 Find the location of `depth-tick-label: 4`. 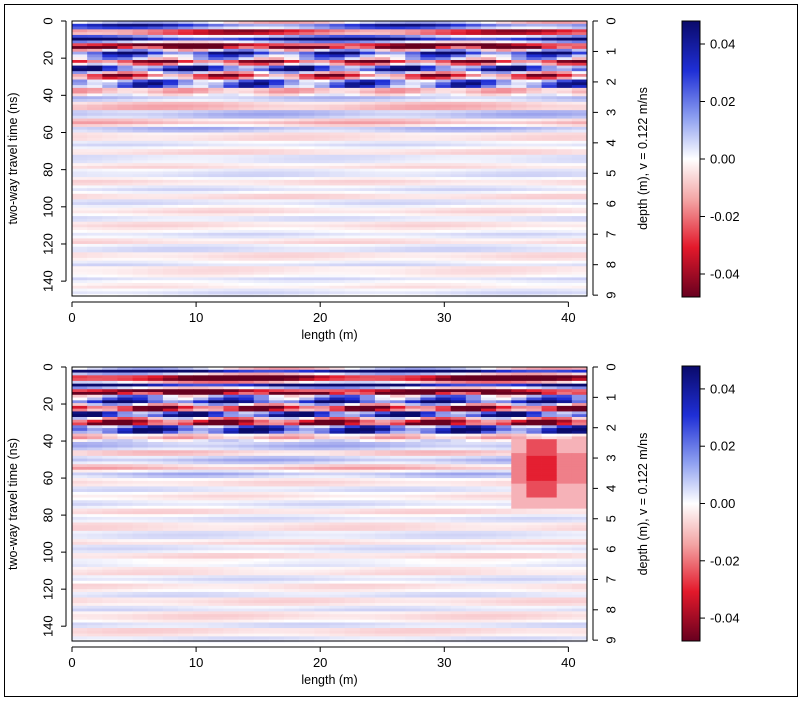

depth-tick-label: 4 is located at coordinates (611, 142).